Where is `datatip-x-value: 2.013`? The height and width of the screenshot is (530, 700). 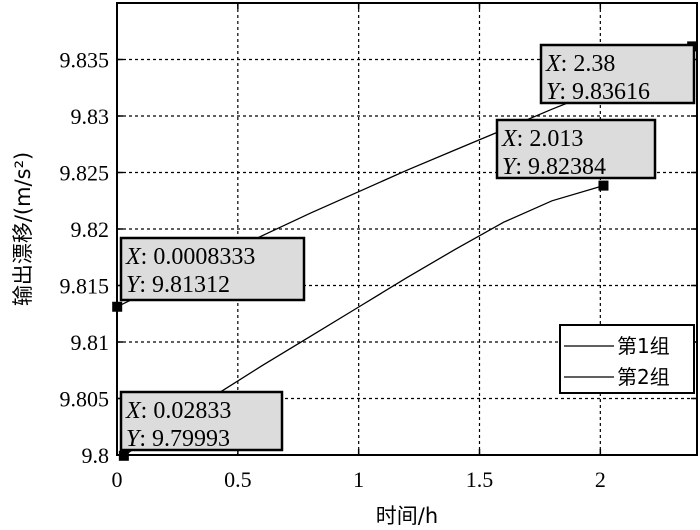
datatip-x-value: 2.013 is located at coordinates (556, 139).